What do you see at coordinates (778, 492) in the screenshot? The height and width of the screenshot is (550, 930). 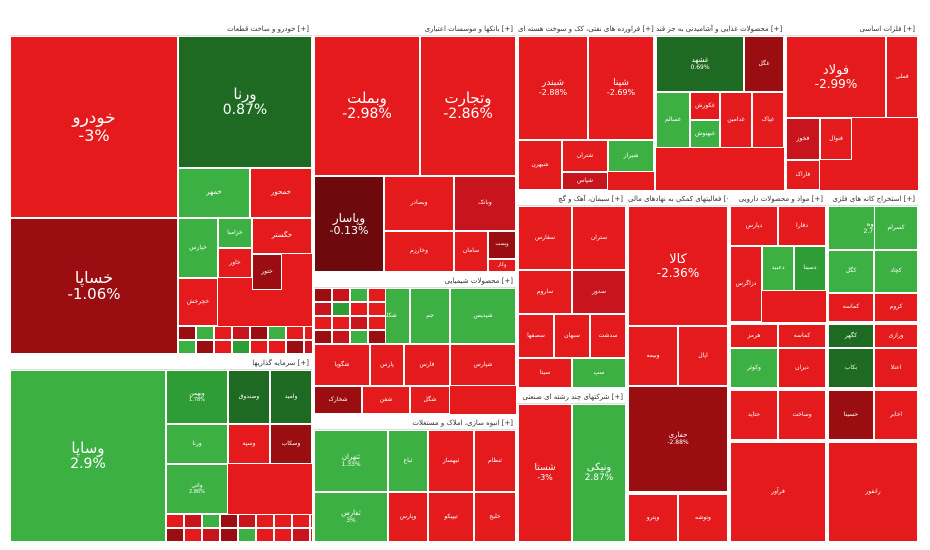 I see `stock-tile-fe13: فرآور` at bounding box center [778, 492].